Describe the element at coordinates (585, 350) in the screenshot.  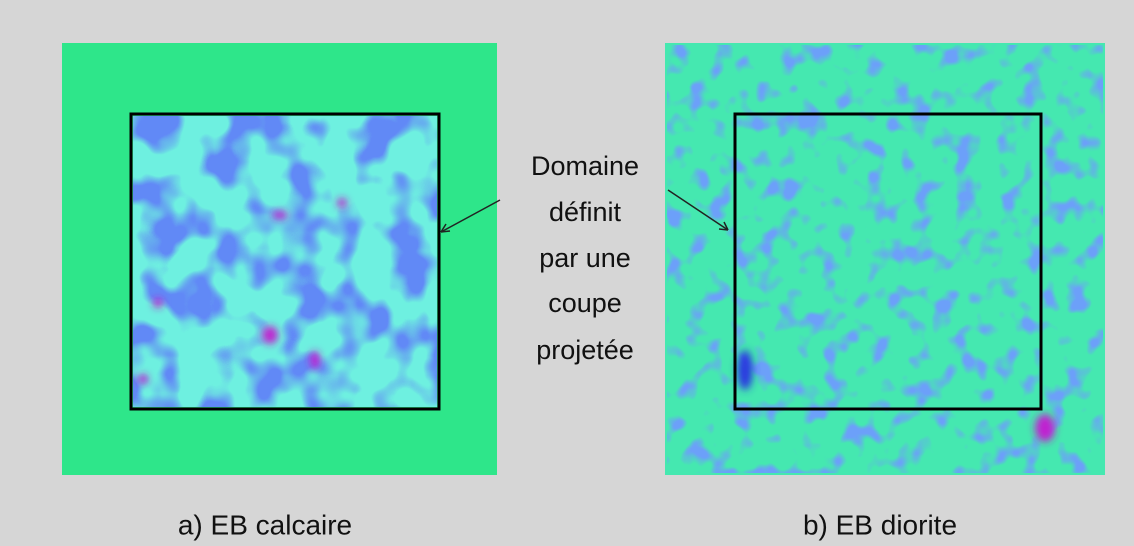
I see `annotation-line: projetée` at that location.